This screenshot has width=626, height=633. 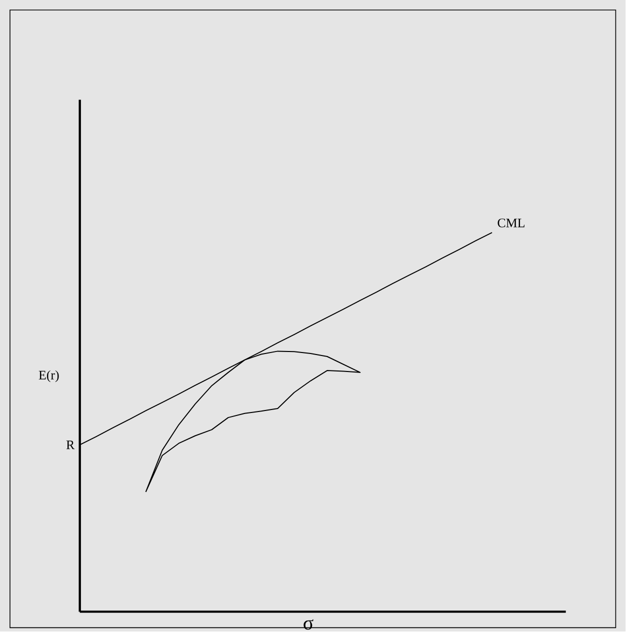 What do you see at coordinates (511, 223) in the screenshot?
I see `text: CML` at bounding box center [511, 223].